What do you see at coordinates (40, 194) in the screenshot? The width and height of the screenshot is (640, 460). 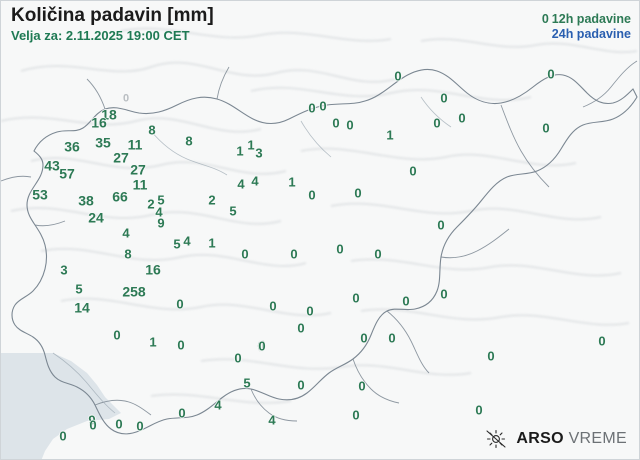 I see `station-value: 53` at bounding box center [40, 194].